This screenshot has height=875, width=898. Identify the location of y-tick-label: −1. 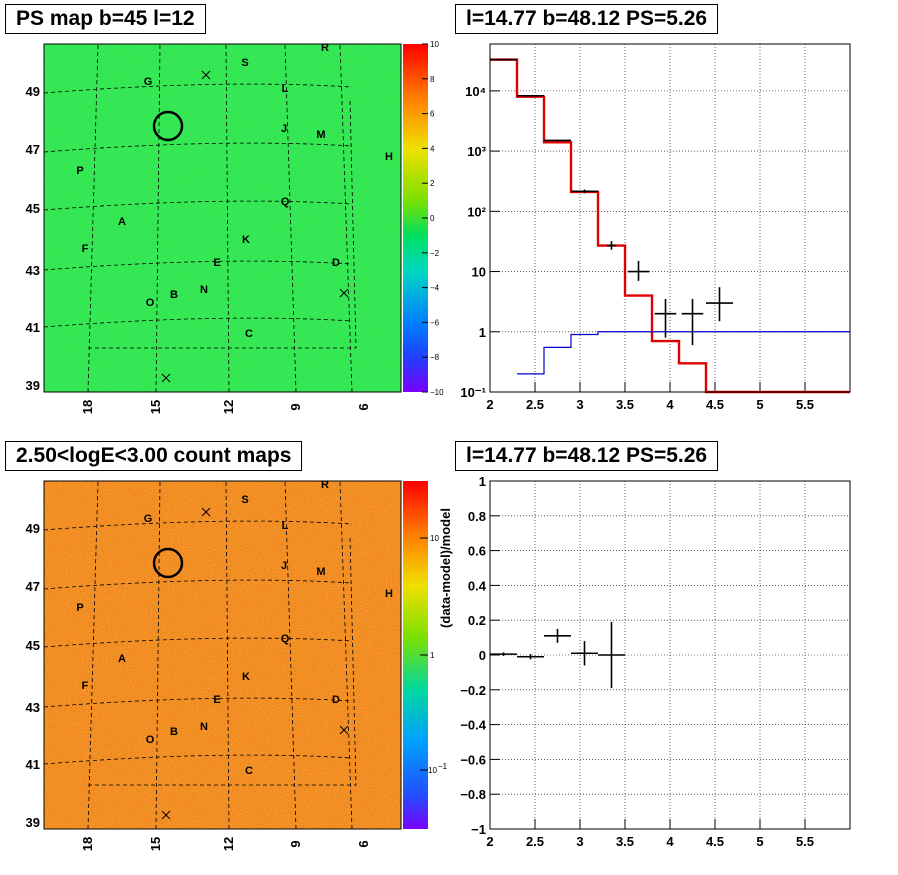
(478, 829).